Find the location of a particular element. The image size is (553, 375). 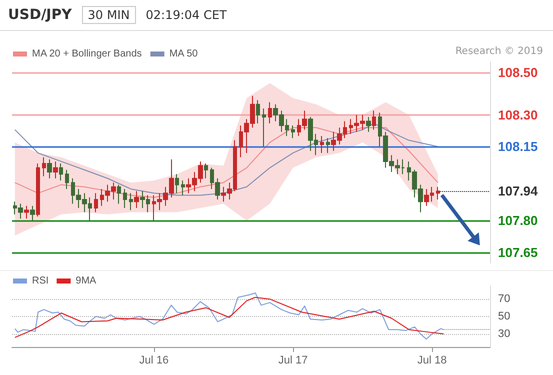

chart-title: USD/JPY is located at coordinates (40, 15).